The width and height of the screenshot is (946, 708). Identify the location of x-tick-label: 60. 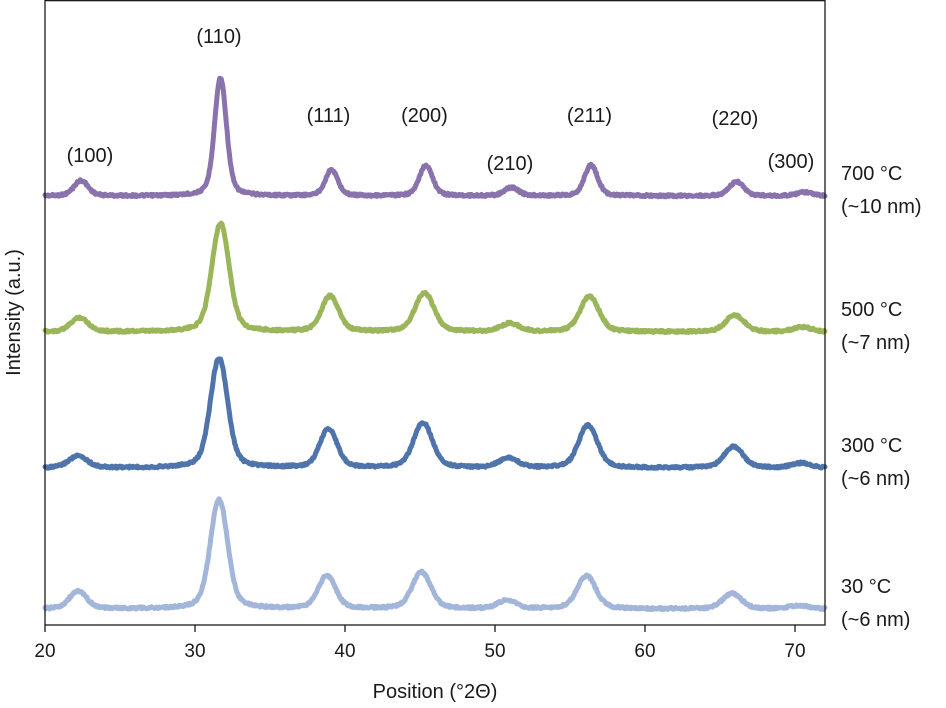
(644, 651).